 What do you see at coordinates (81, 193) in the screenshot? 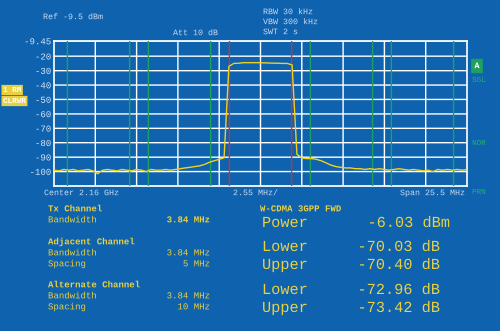
I see `text: Center 2.16 GHz` at bounding box center [81, 193].